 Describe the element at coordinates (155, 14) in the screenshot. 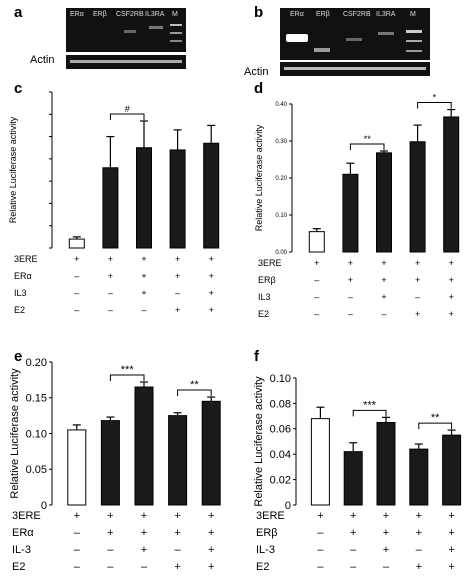

I see `panel-a-lane-label: IL3RA` at that location.